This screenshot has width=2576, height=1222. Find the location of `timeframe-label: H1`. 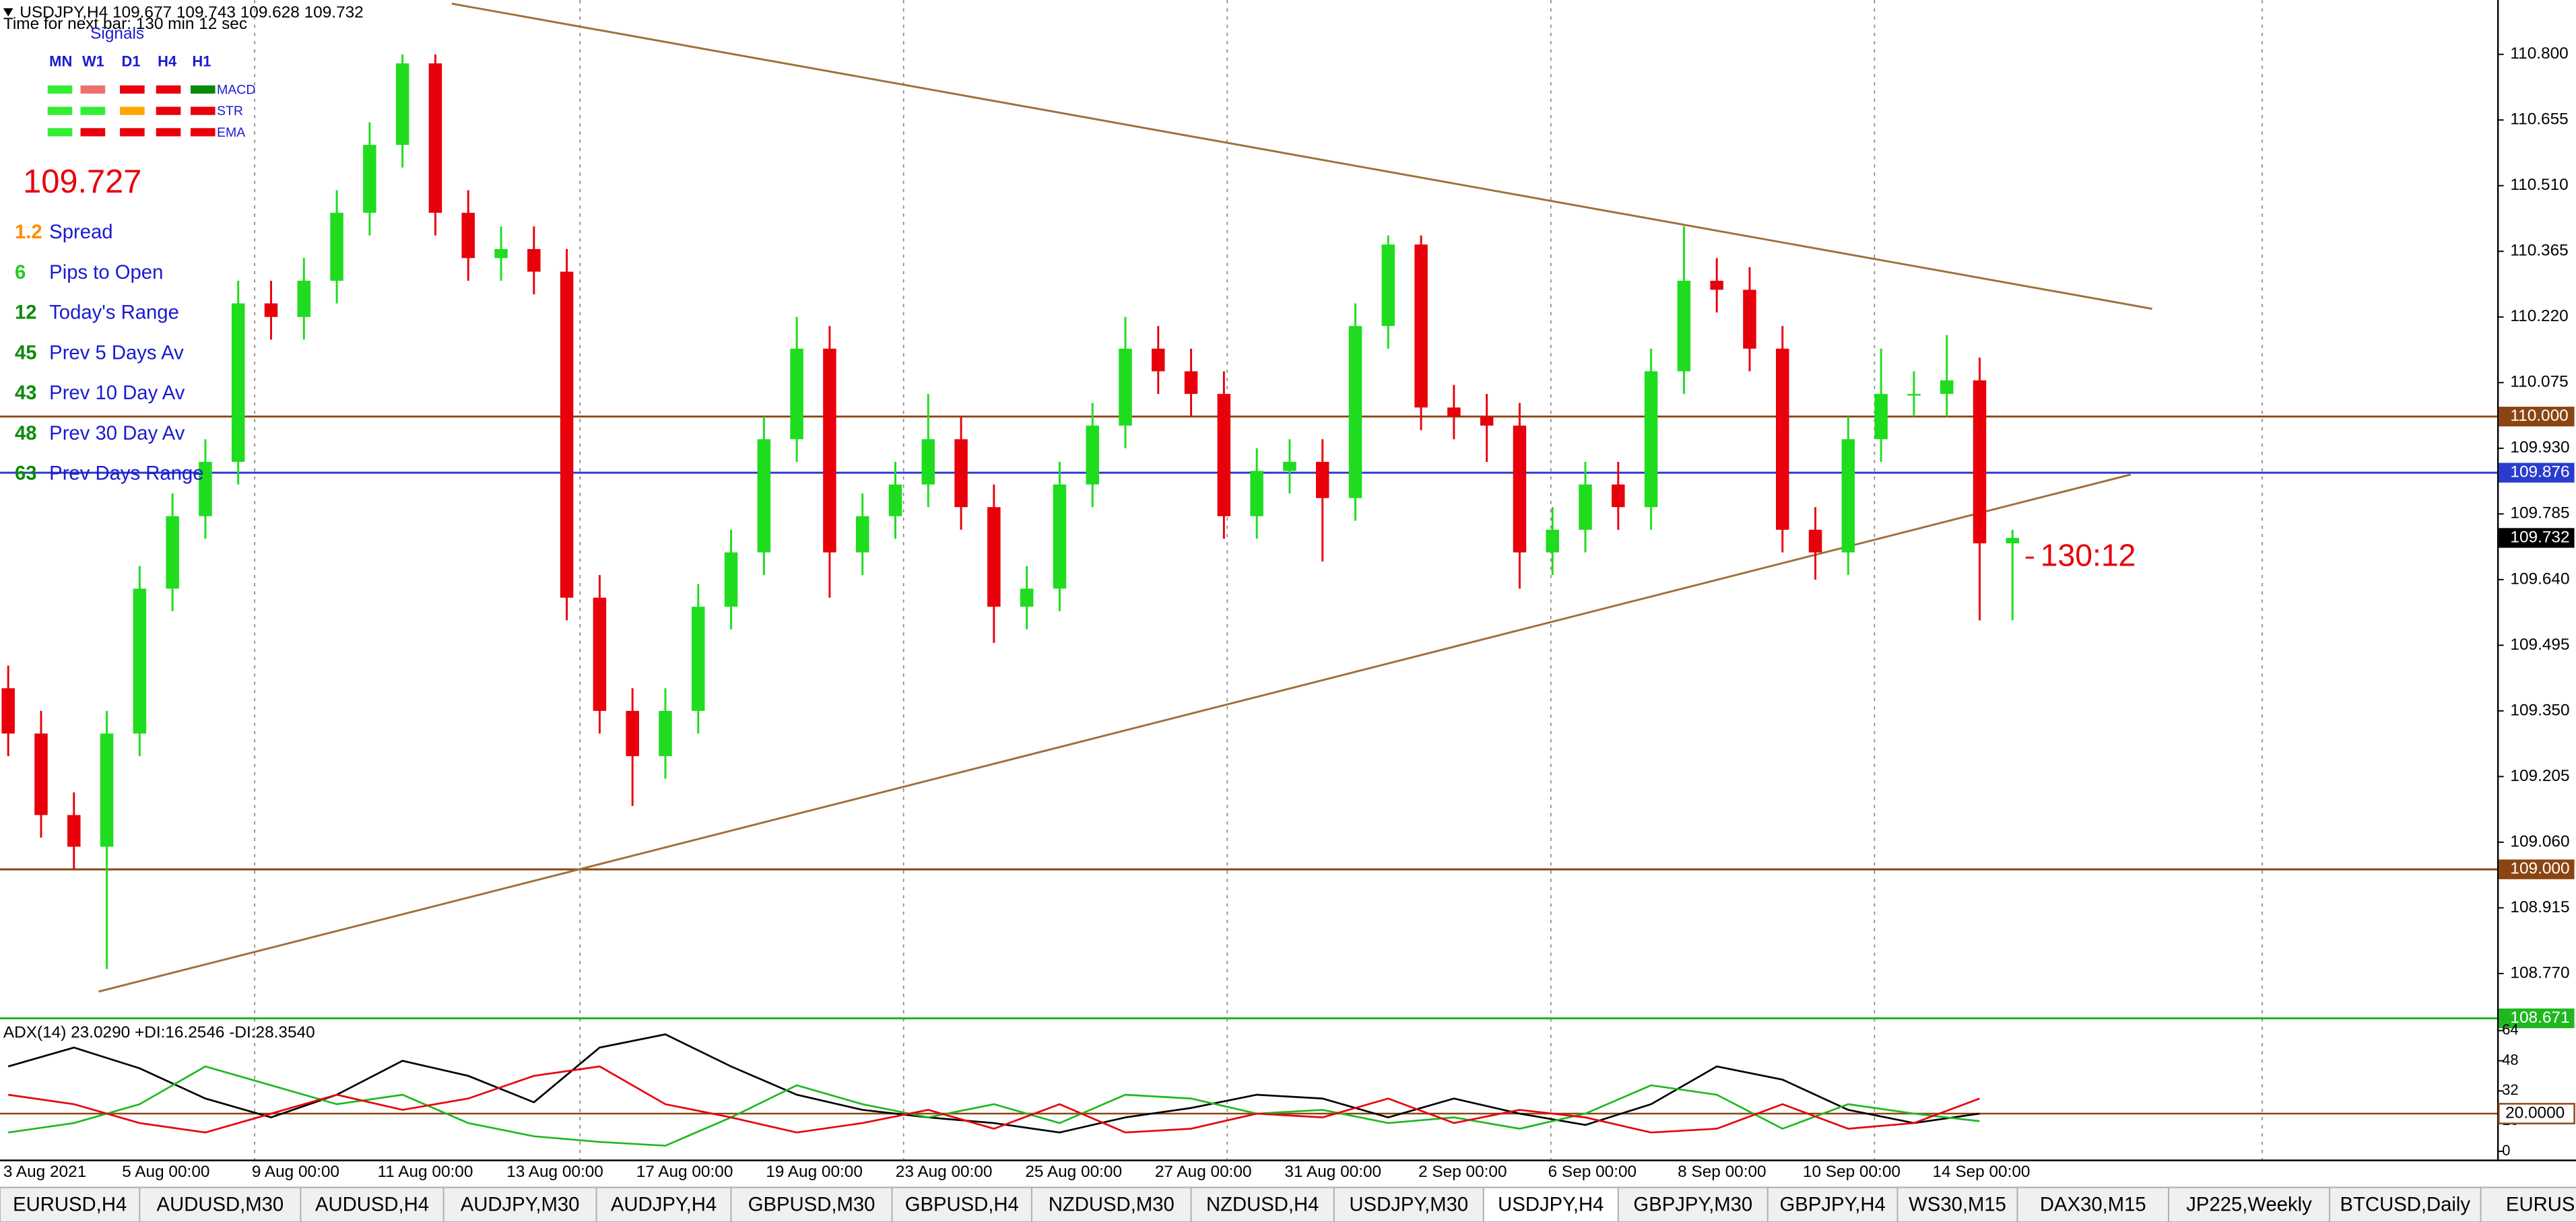

timeframe-label: H1 is located at coordinates (201, 61).